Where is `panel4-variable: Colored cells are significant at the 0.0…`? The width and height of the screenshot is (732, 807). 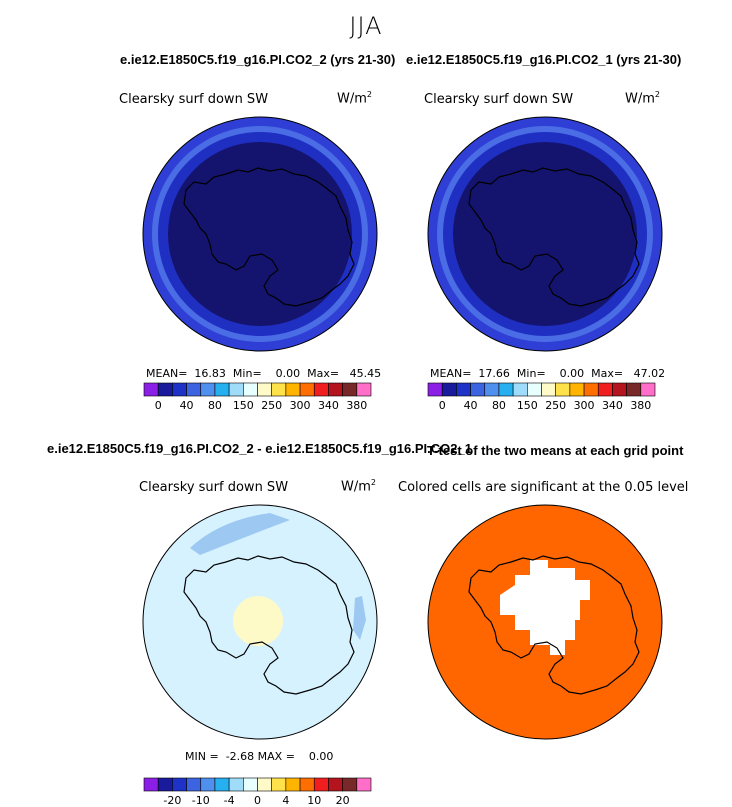
panel4-variable: Colored cells are significant at the 0.0… is located at coordinates (543, 487).